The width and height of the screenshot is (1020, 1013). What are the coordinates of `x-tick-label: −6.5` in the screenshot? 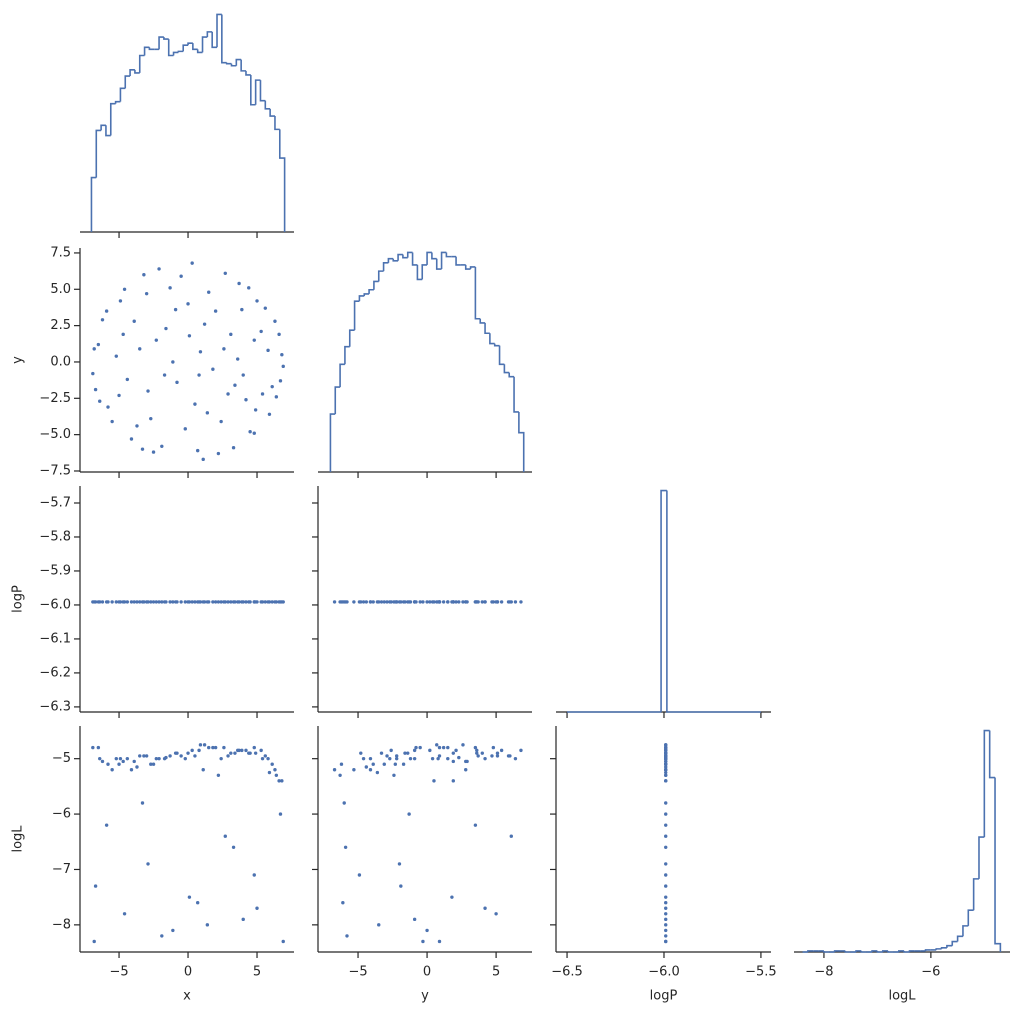 It's located at (567, 972).